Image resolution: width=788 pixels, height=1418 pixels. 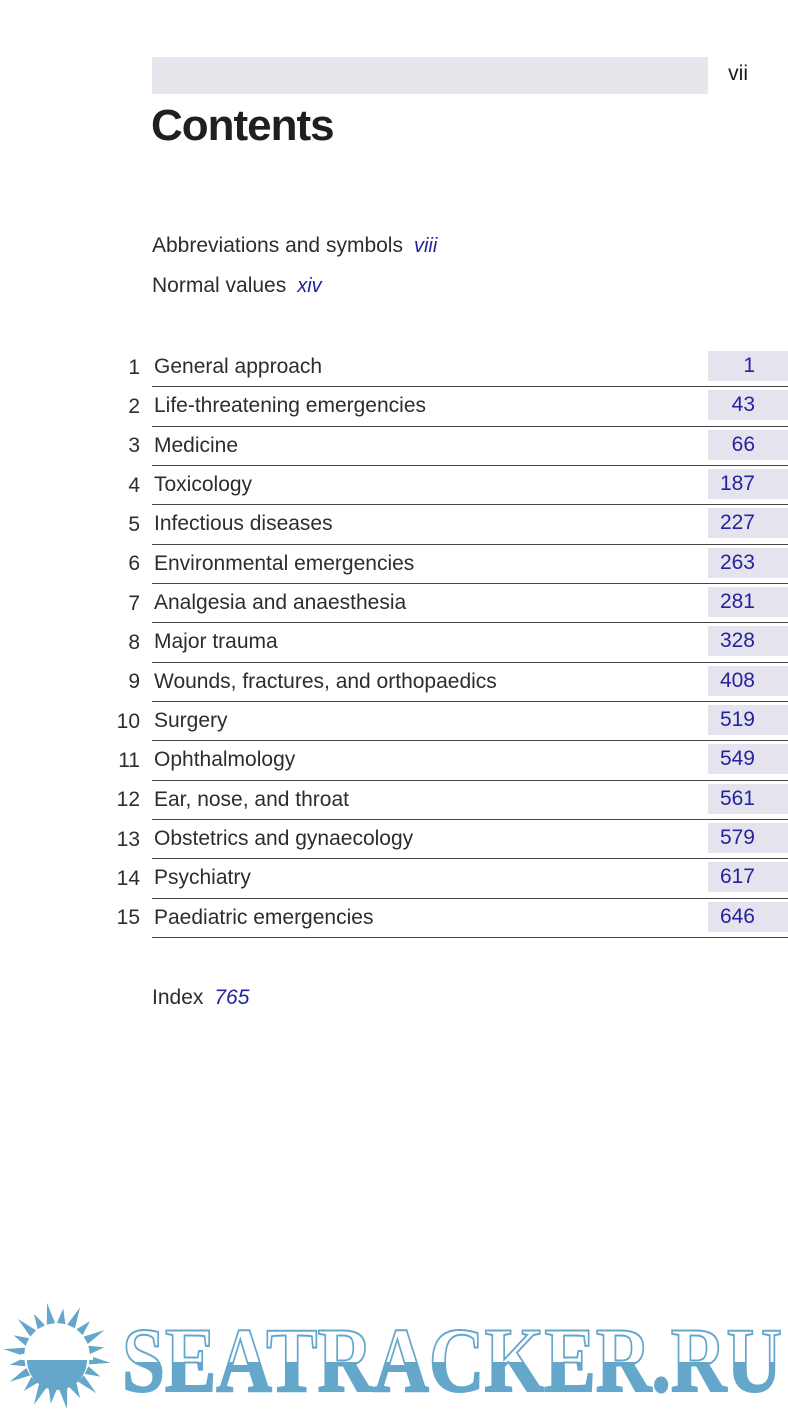 What do you see at coordinates (470, 643) in the screenshot?
I see `toc-row-body: Major trauma 328` at bounding box center [470, 643].